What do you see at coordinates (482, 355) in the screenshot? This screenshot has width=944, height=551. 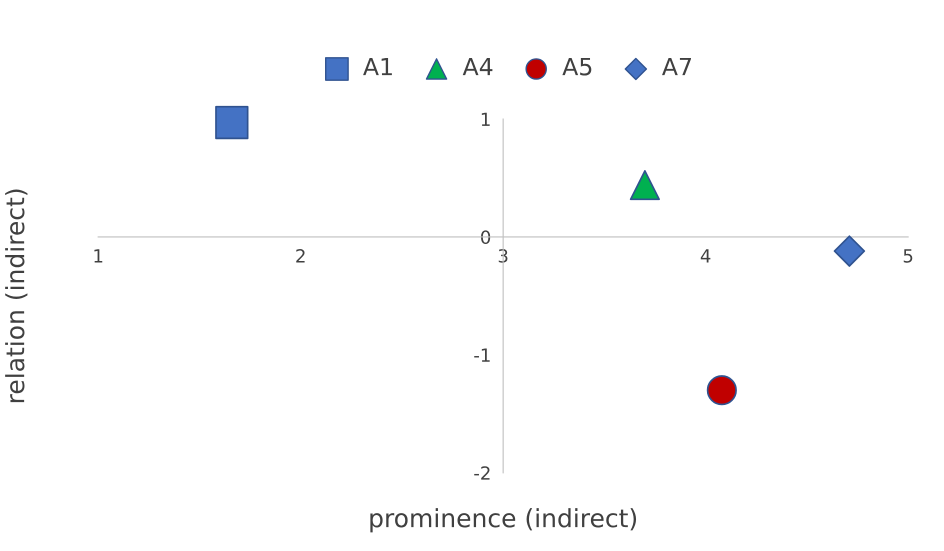 I see `y-tick-label: -1` at bounding box center [482, 355].